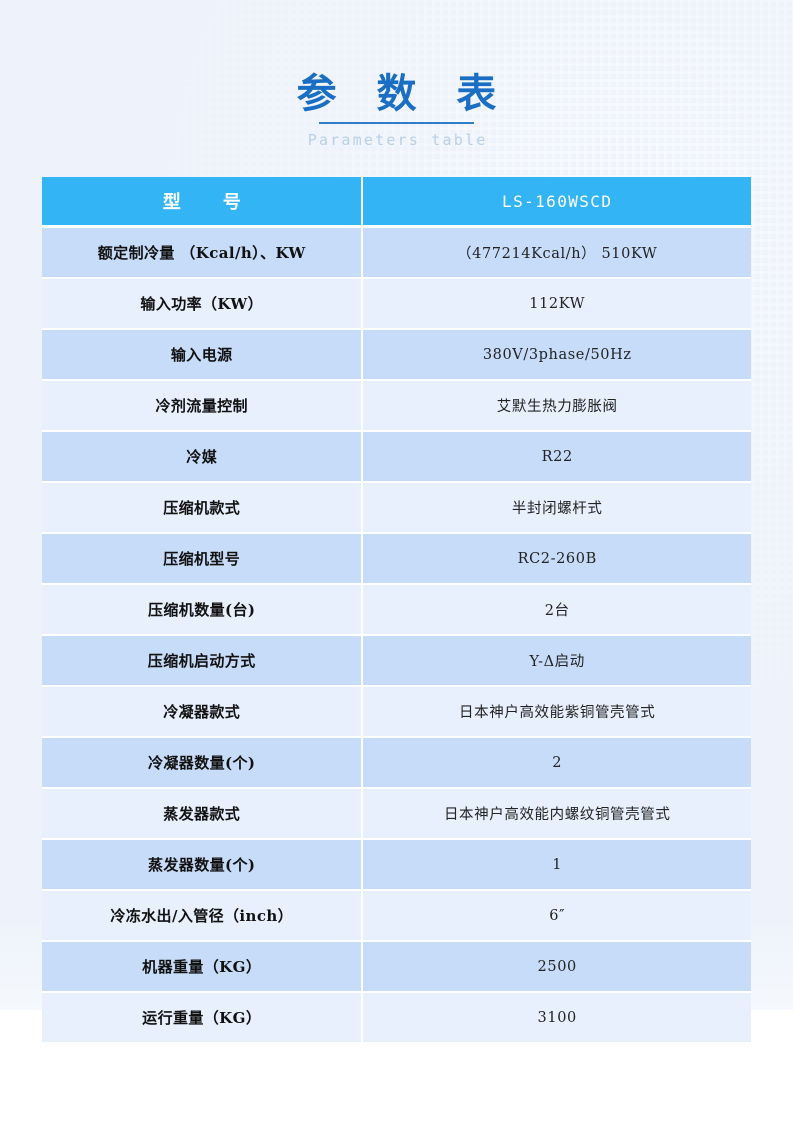  What do you see at coordinates (203, 916) in the screenshot?
I see `table-cell-parameter: 冷冻水出/入管径（inch）` at bounding box center [203, 916].